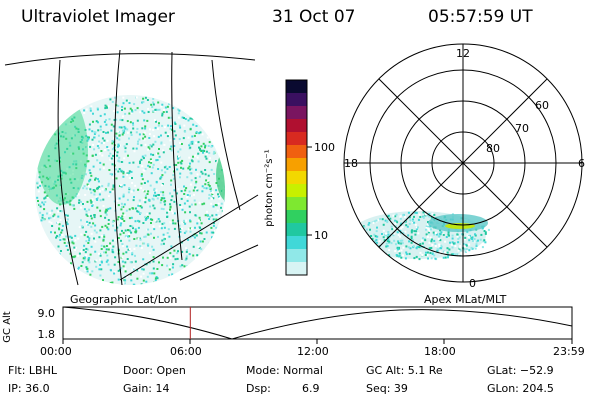  I want to click on geo-map-label: Geographic Lat/Lon, so click(124, 299).